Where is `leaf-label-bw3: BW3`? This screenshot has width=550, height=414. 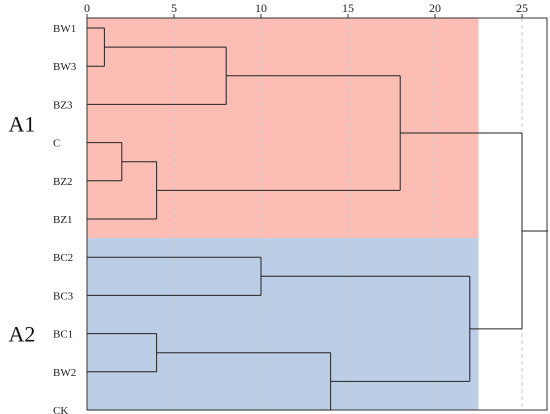 leaf-label-bw3: BW3 is located at coordinates (65, 67).